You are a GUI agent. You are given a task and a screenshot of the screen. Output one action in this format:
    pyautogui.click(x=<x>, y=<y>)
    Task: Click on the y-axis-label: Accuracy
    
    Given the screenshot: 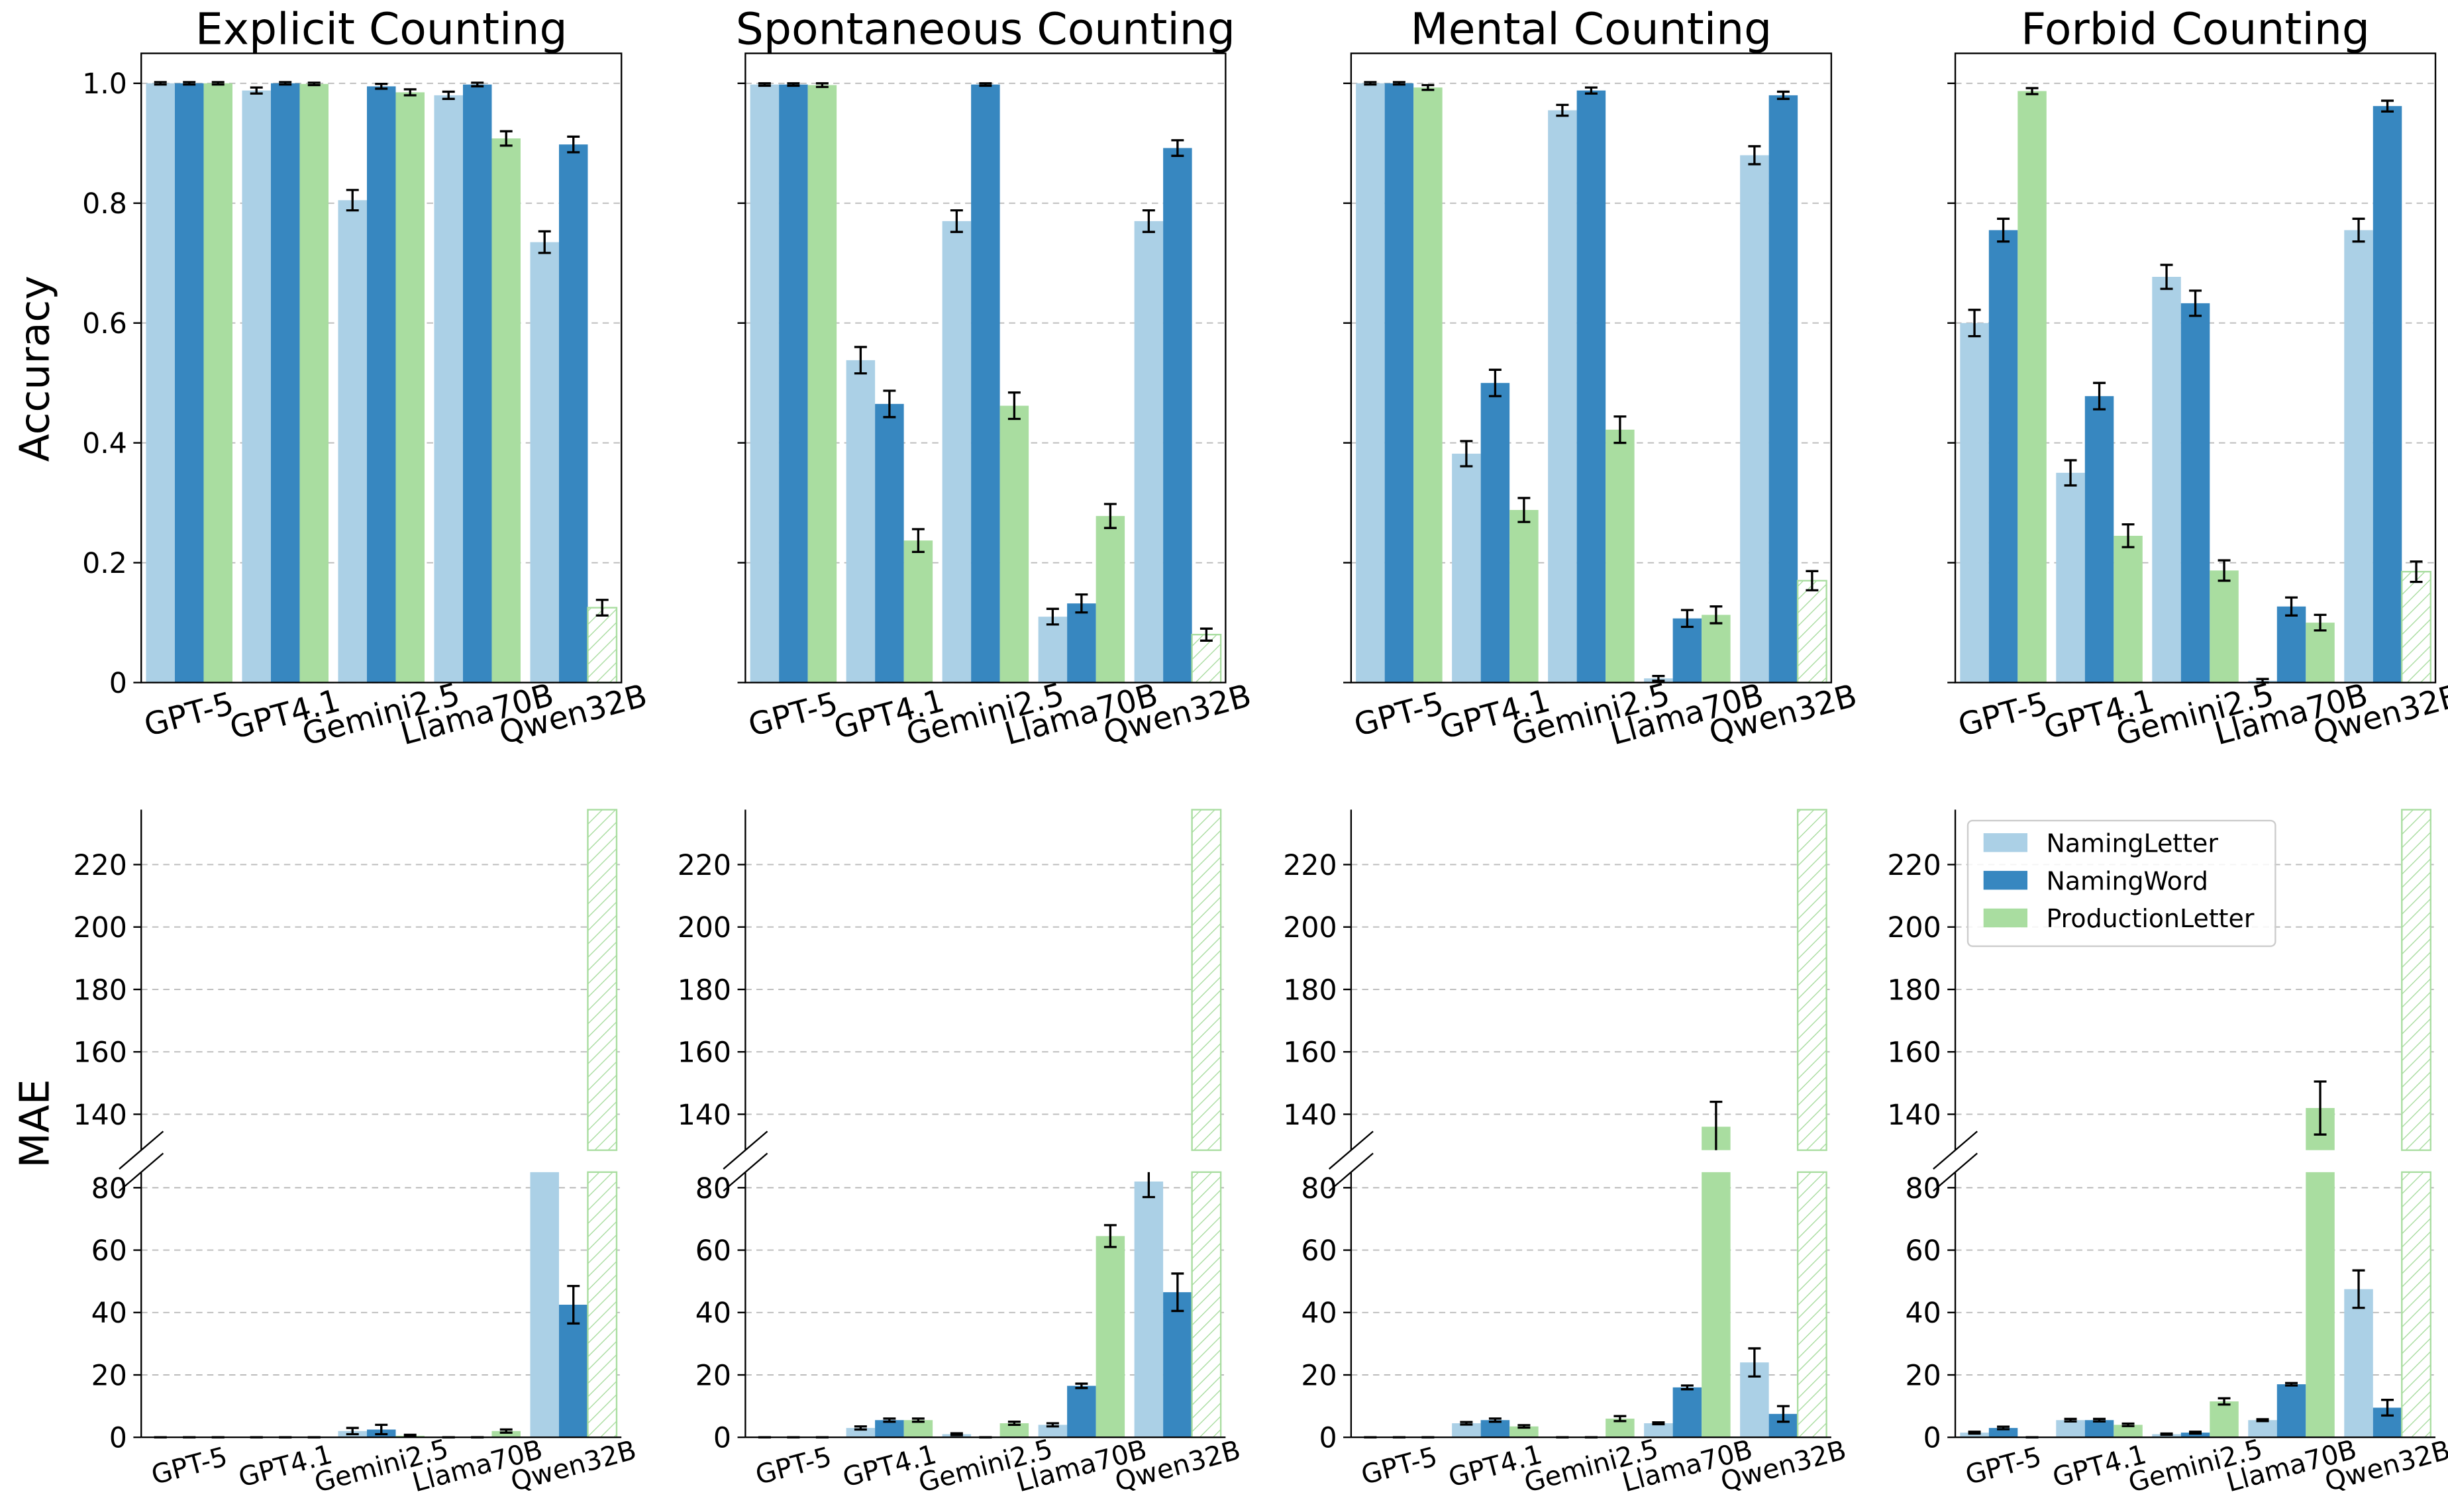 What is the action you would take?
    pyautogui.click(x=34, y=369)
    